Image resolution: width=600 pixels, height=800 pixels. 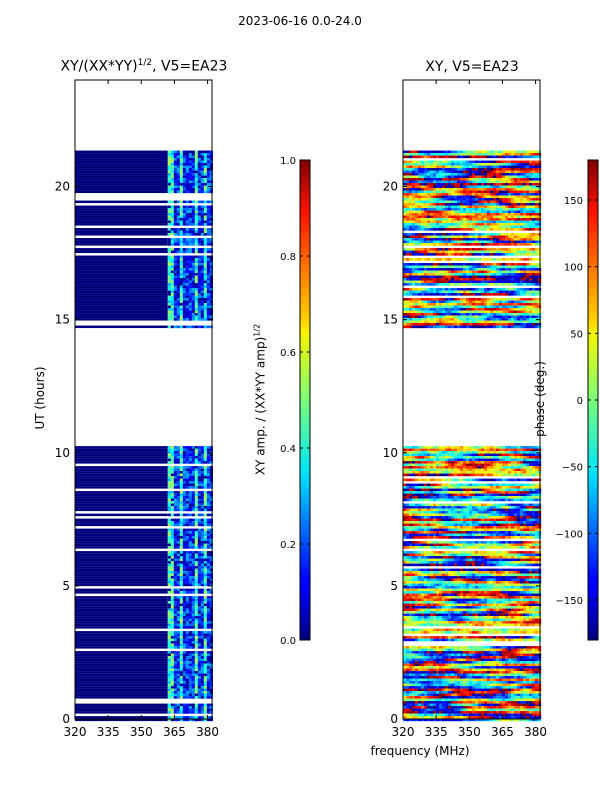 What do you see at coordinates (300, 21) in the screenshot?
I see `figure-title: 2023-06-16 0.0-24.0` at bounding box center [300, 21].